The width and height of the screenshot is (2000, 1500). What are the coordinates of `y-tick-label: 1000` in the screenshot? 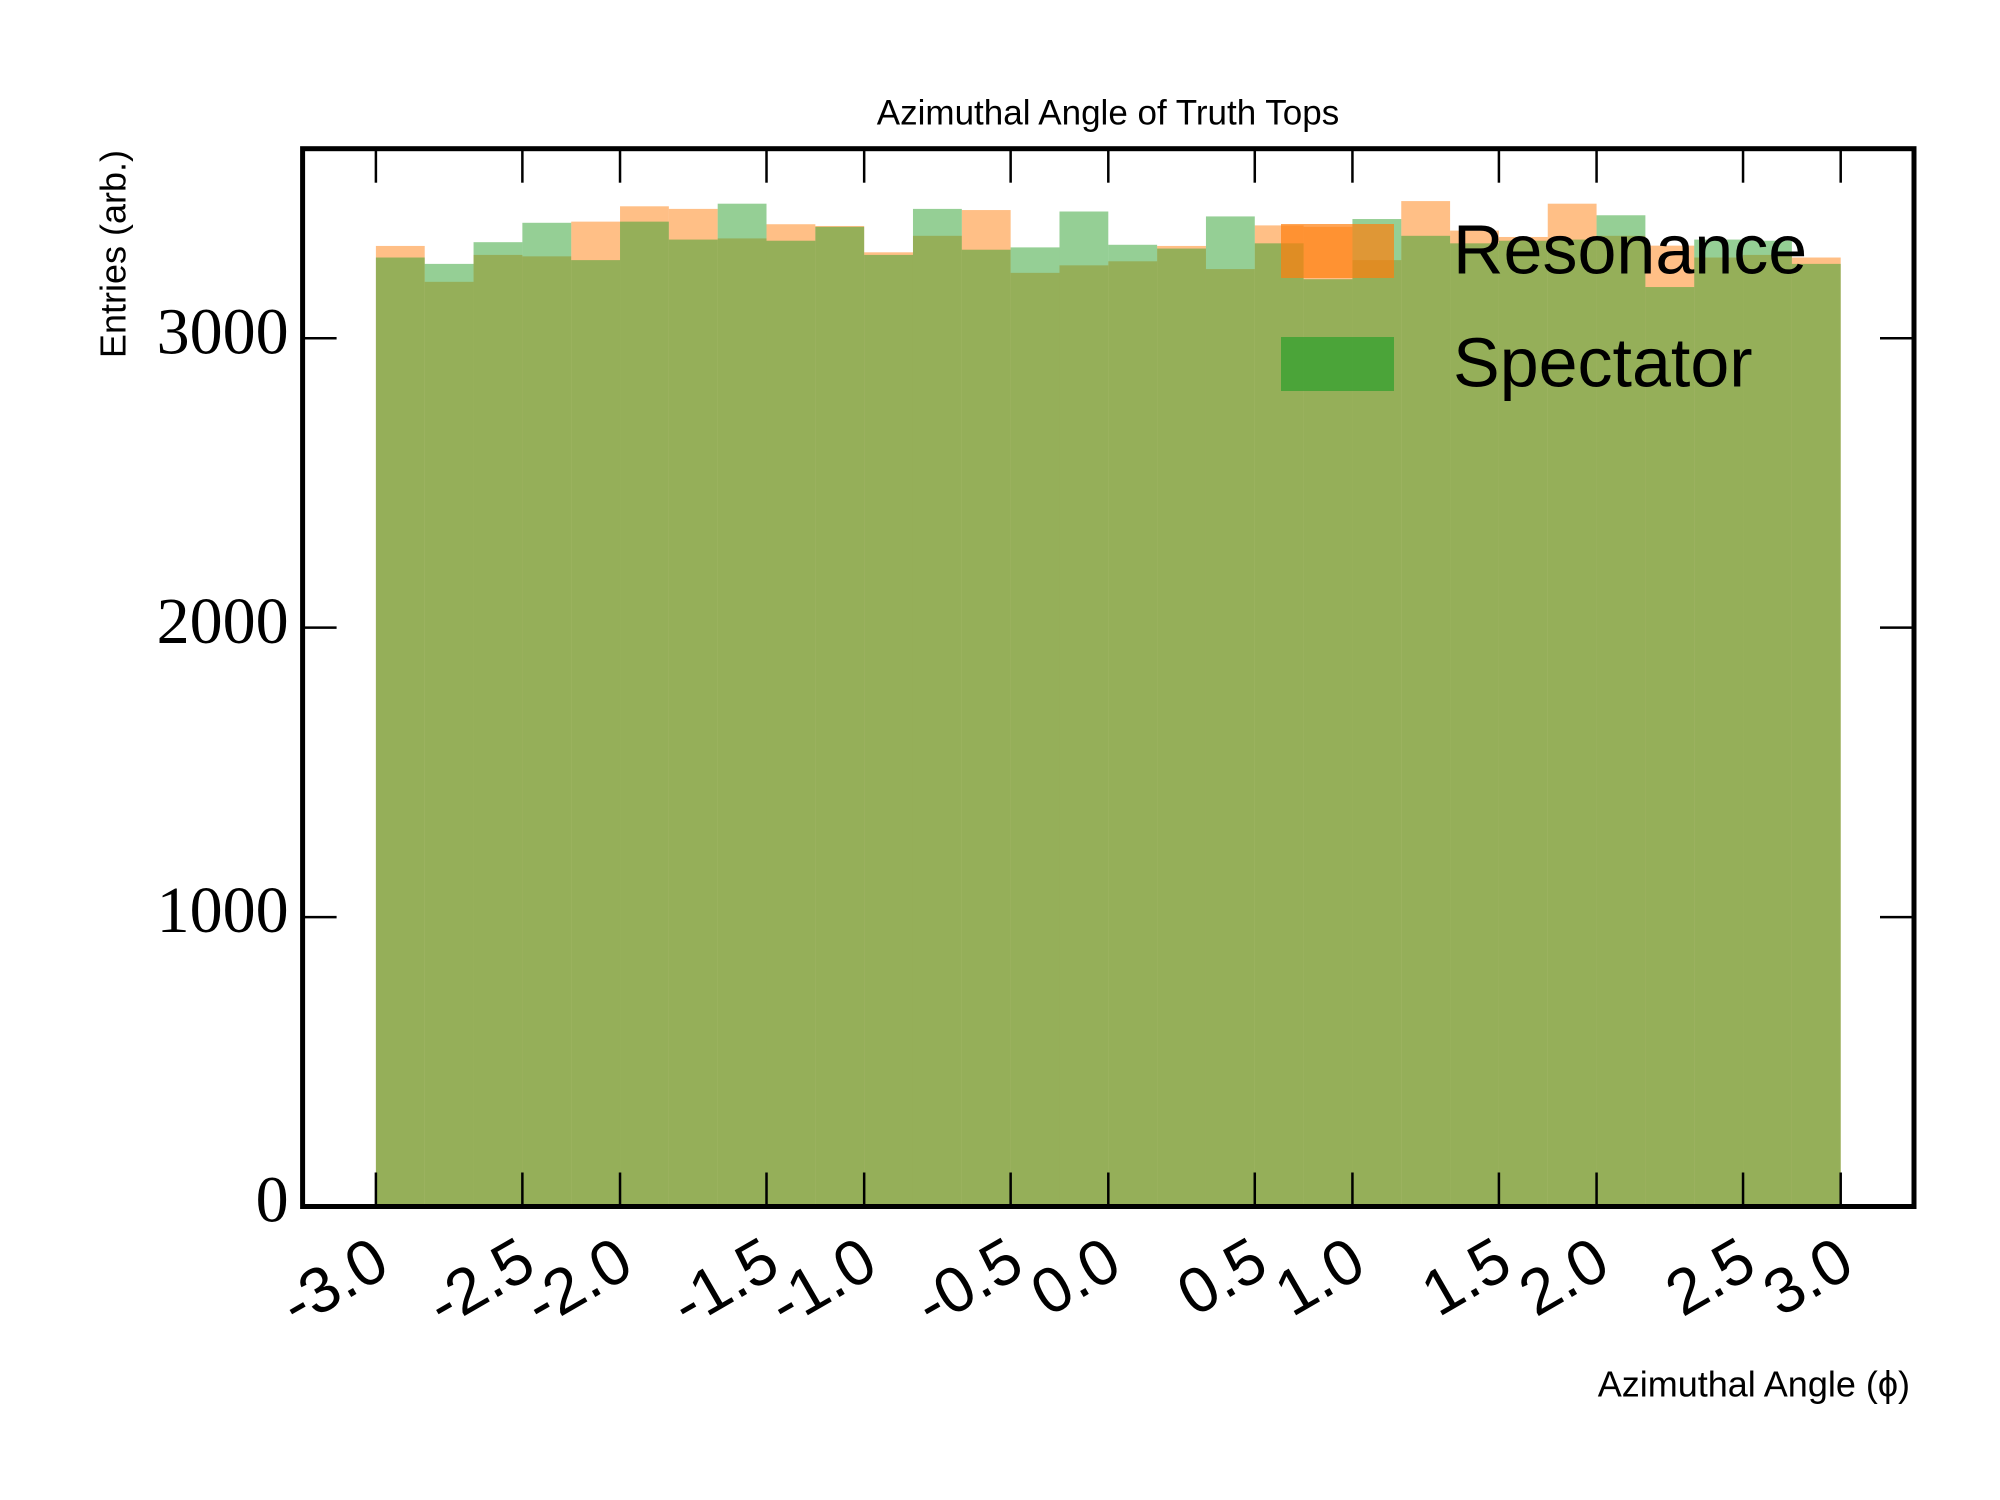 It's located at (223, 910).